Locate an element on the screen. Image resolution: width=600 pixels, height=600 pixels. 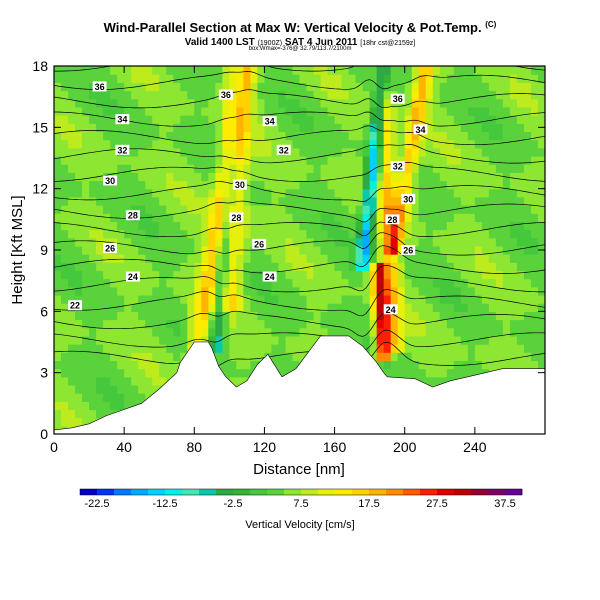
valid-time: Valid 1400 LST is located at coordinates (219, 42).